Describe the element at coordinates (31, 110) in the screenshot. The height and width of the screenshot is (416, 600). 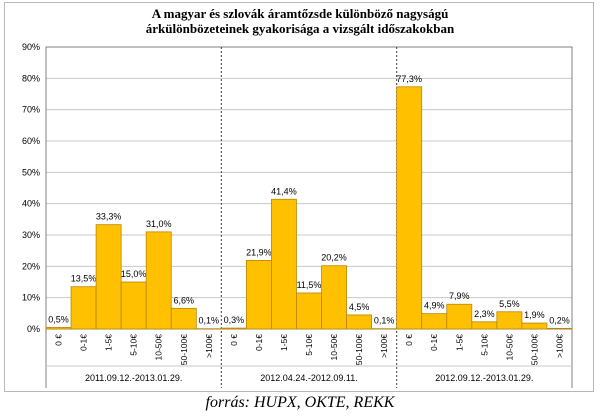
I see `y-tick-label: 70%` at that location.